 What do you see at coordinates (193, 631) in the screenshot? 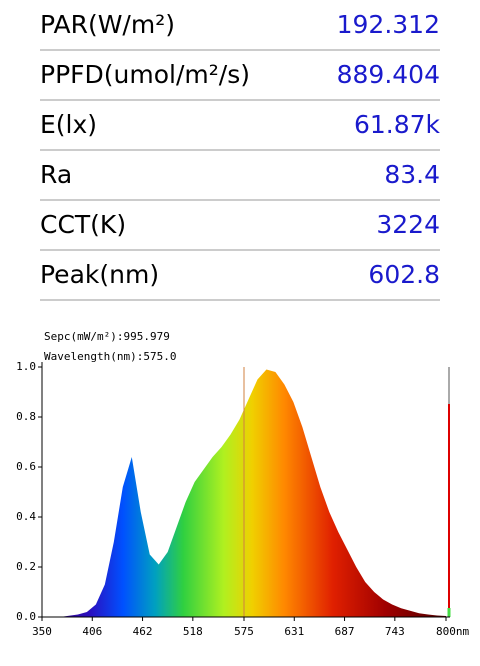
I see `x-tick-label: 518` at bounding box center [193, 631].